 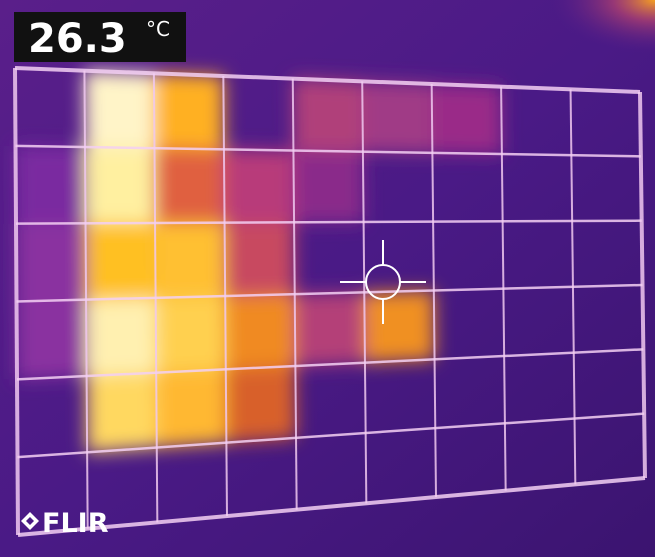 I want to click on brand-name: FLIR, so click(x=75, y=523).